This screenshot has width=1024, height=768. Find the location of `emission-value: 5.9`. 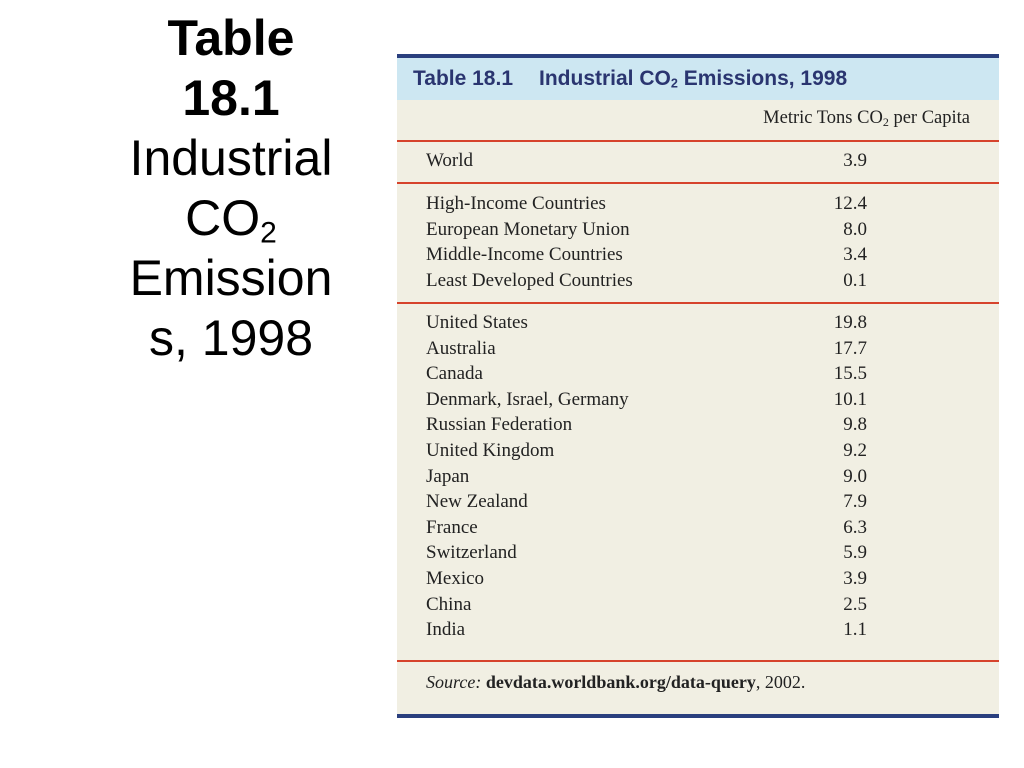

emission-value: 5.9 is located at coordinates (855, 553).